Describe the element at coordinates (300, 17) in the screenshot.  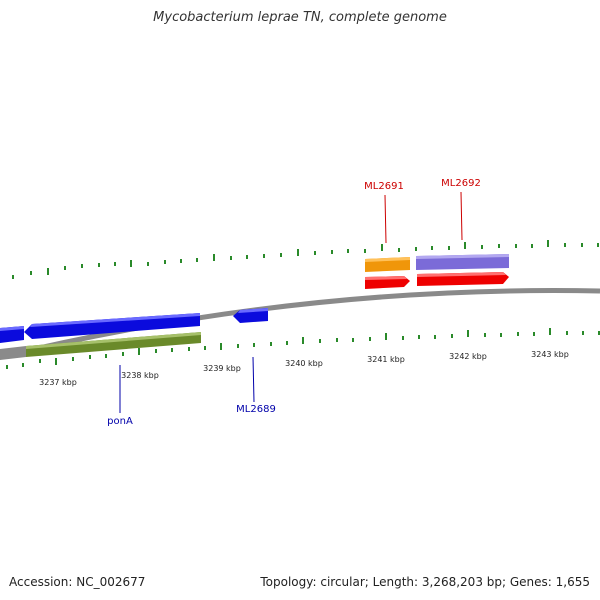
I see `genome-title: Mycobacterium leprae TN, complete genome` at that location.